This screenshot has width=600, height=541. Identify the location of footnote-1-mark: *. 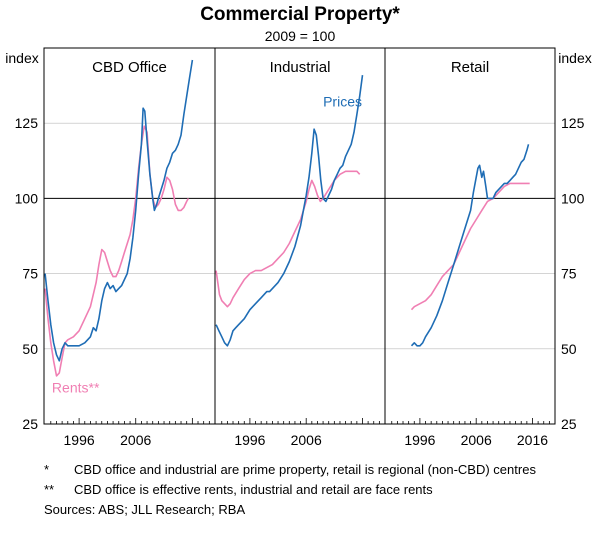
(47, 469).